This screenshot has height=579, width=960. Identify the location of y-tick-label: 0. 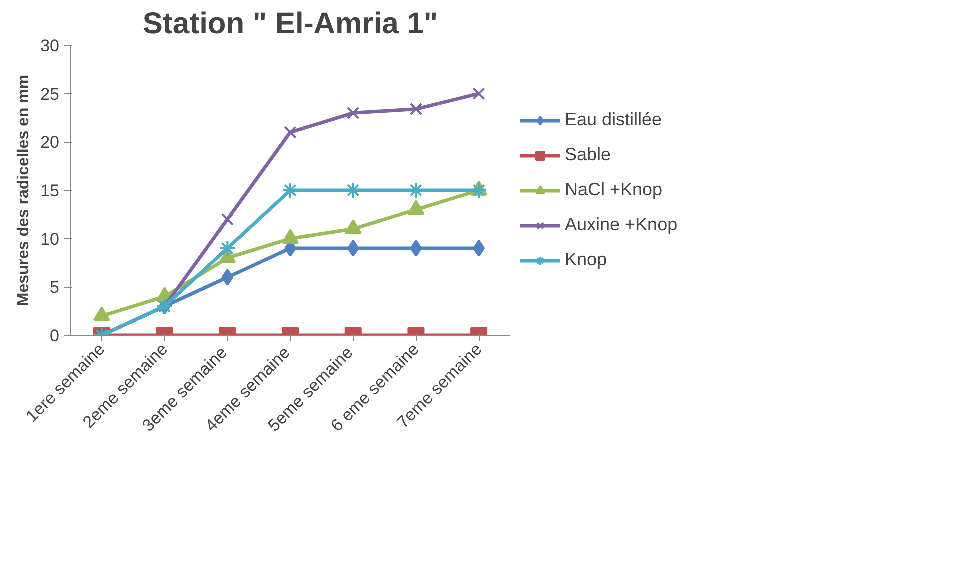
(55, 336).